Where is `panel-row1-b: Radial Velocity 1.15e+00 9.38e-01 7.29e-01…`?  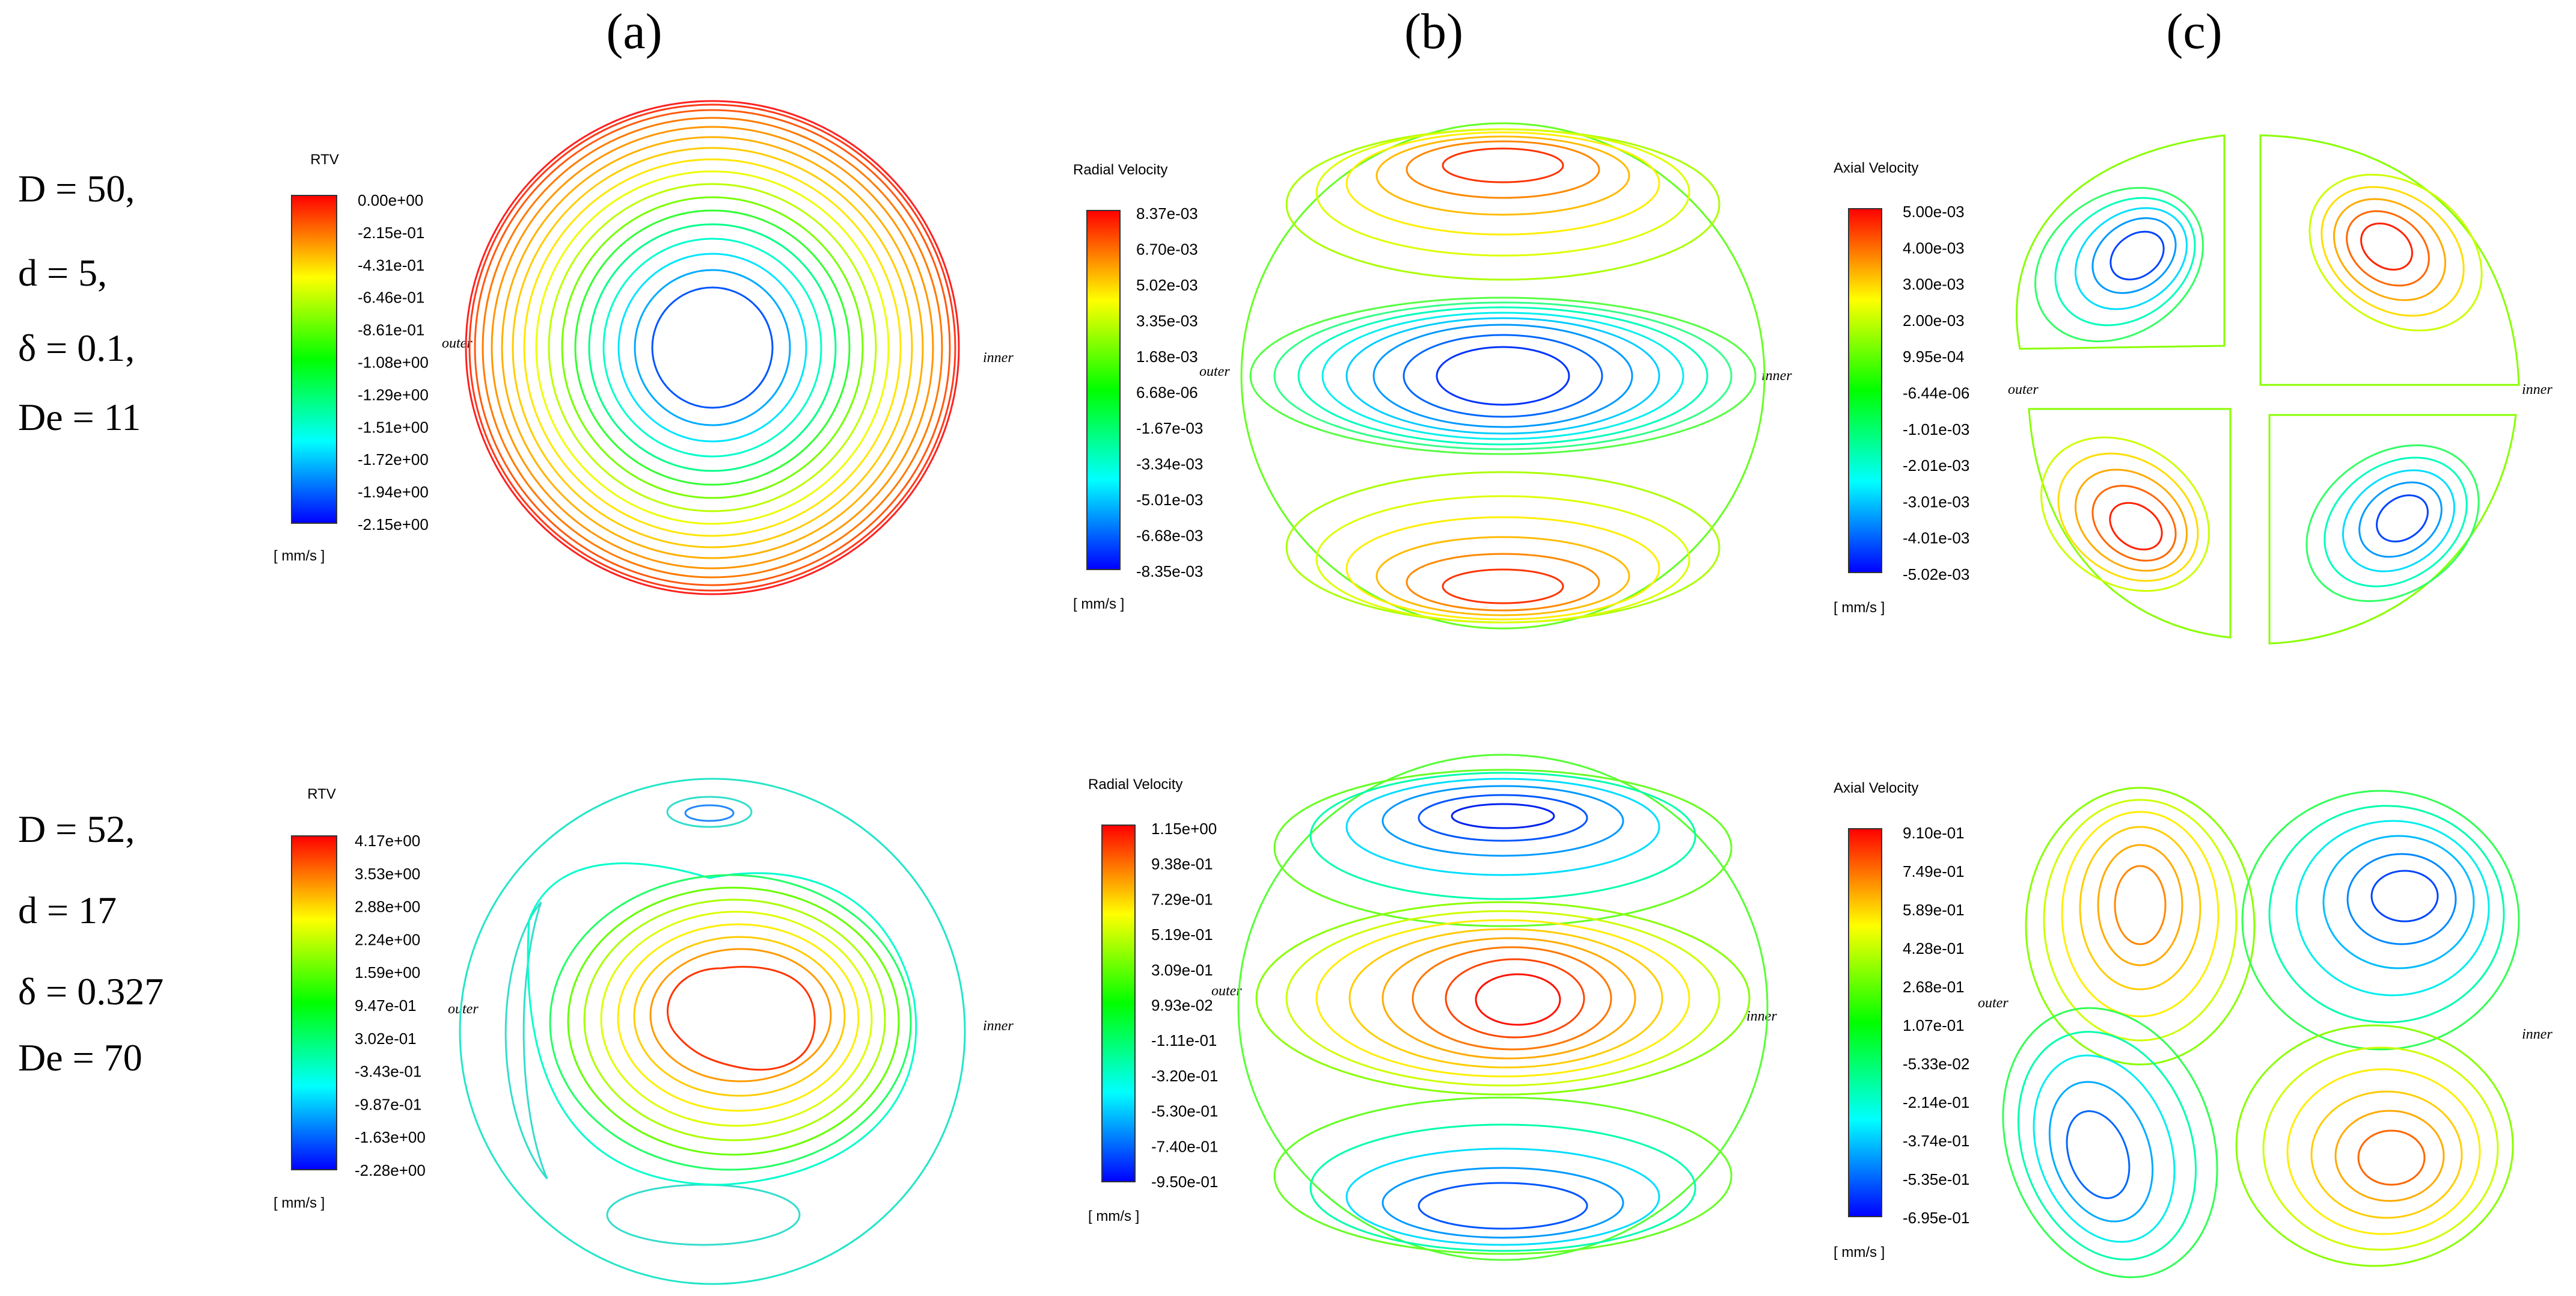
panel-row1-b: Radial Velocity 1.15e+00 9.38e-01 7.29e-01… is located at coordinates (1432, 1007).